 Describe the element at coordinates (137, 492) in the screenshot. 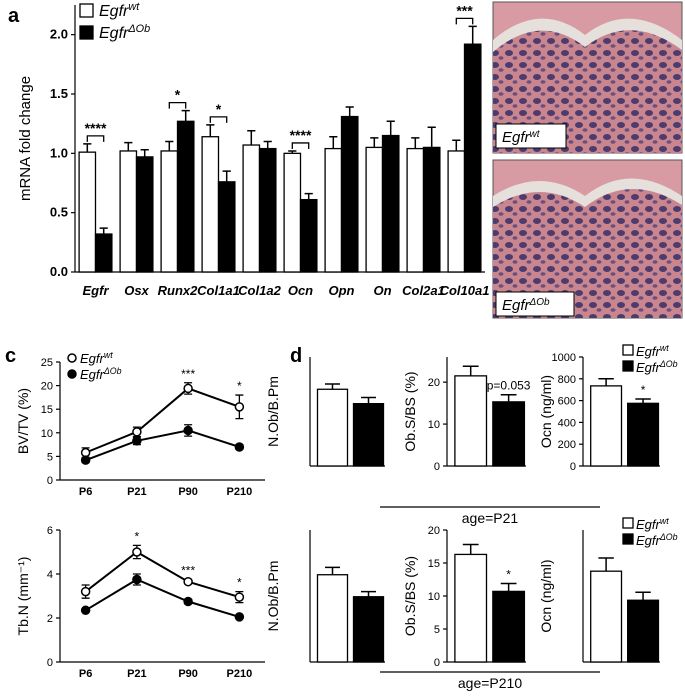

I see `x-tick-label: P21` at that location.